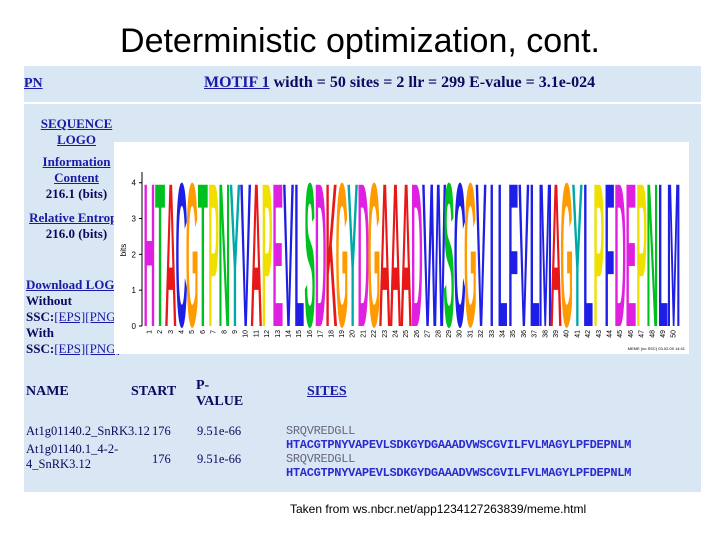 This screenshot has width=720, height=540. Describe the element at coordinates (87, 348) in the screenshot. I see `eps-png-link-with: [EPS][PNG]` at that location.